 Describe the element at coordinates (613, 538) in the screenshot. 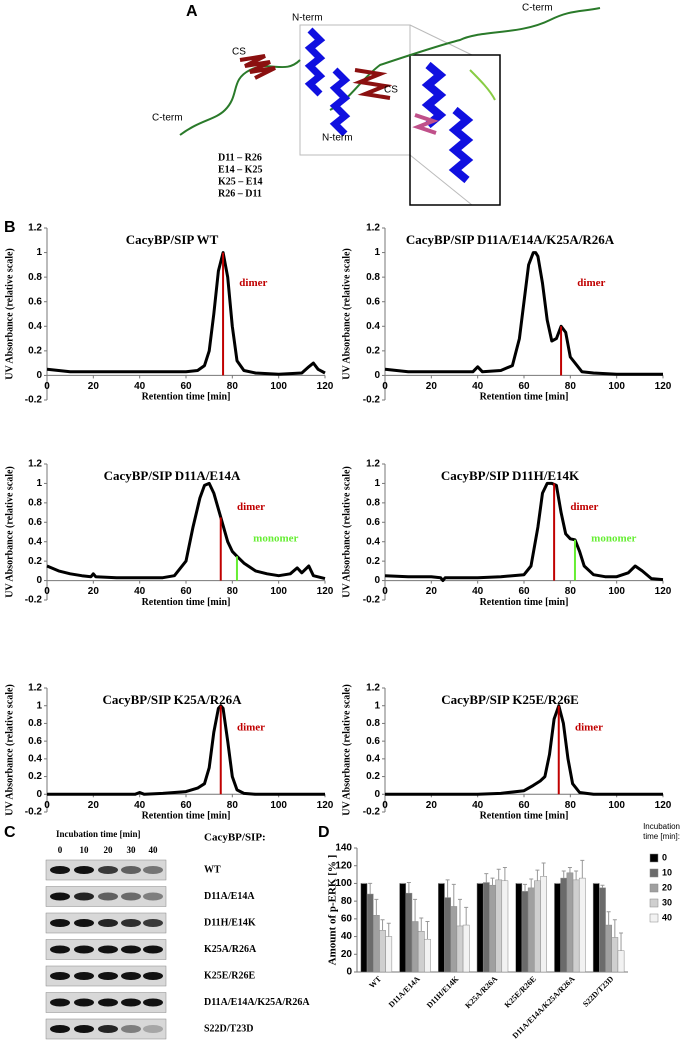

I see `peak-label: monomer` at that location.